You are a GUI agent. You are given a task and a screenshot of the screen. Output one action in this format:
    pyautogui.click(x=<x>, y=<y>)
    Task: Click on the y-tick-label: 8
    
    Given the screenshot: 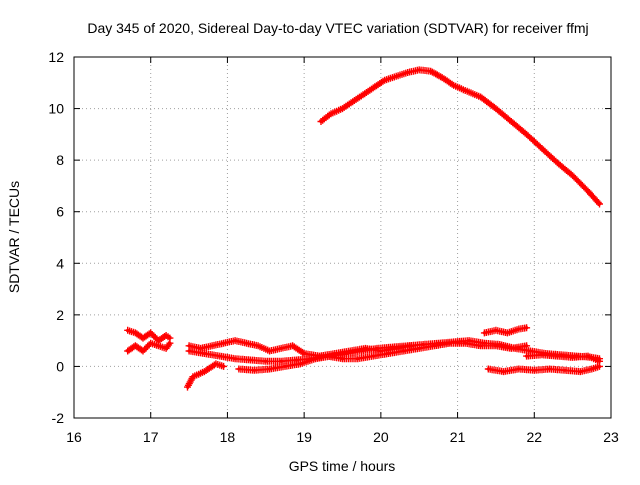 What is the action you would take?
    pyautogui.click(x=60, y=160)
    